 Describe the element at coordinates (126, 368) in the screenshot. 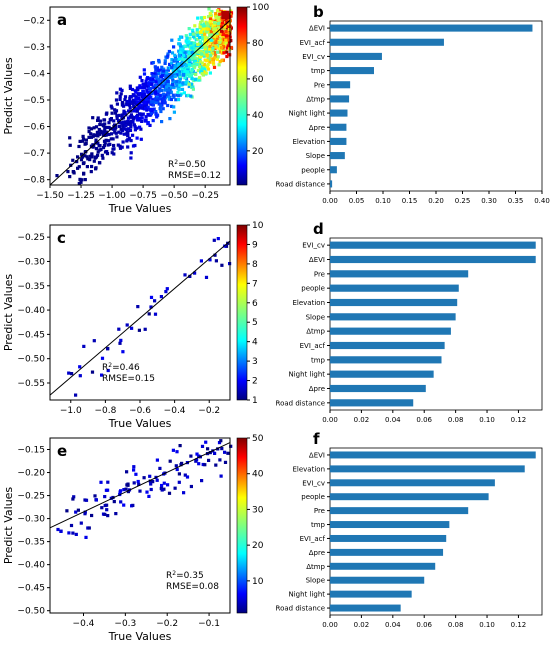

I see `r2-value: =0.46` at that location.